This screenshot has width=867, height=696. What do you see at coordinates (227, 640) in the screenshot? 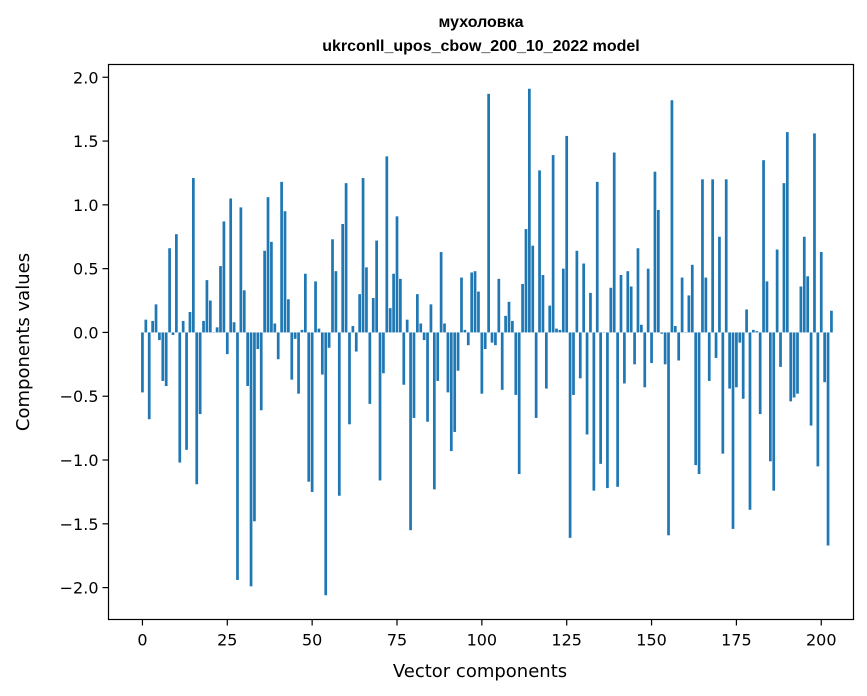
I see `x-tick-label: 25` at bounding box center [227, 640].